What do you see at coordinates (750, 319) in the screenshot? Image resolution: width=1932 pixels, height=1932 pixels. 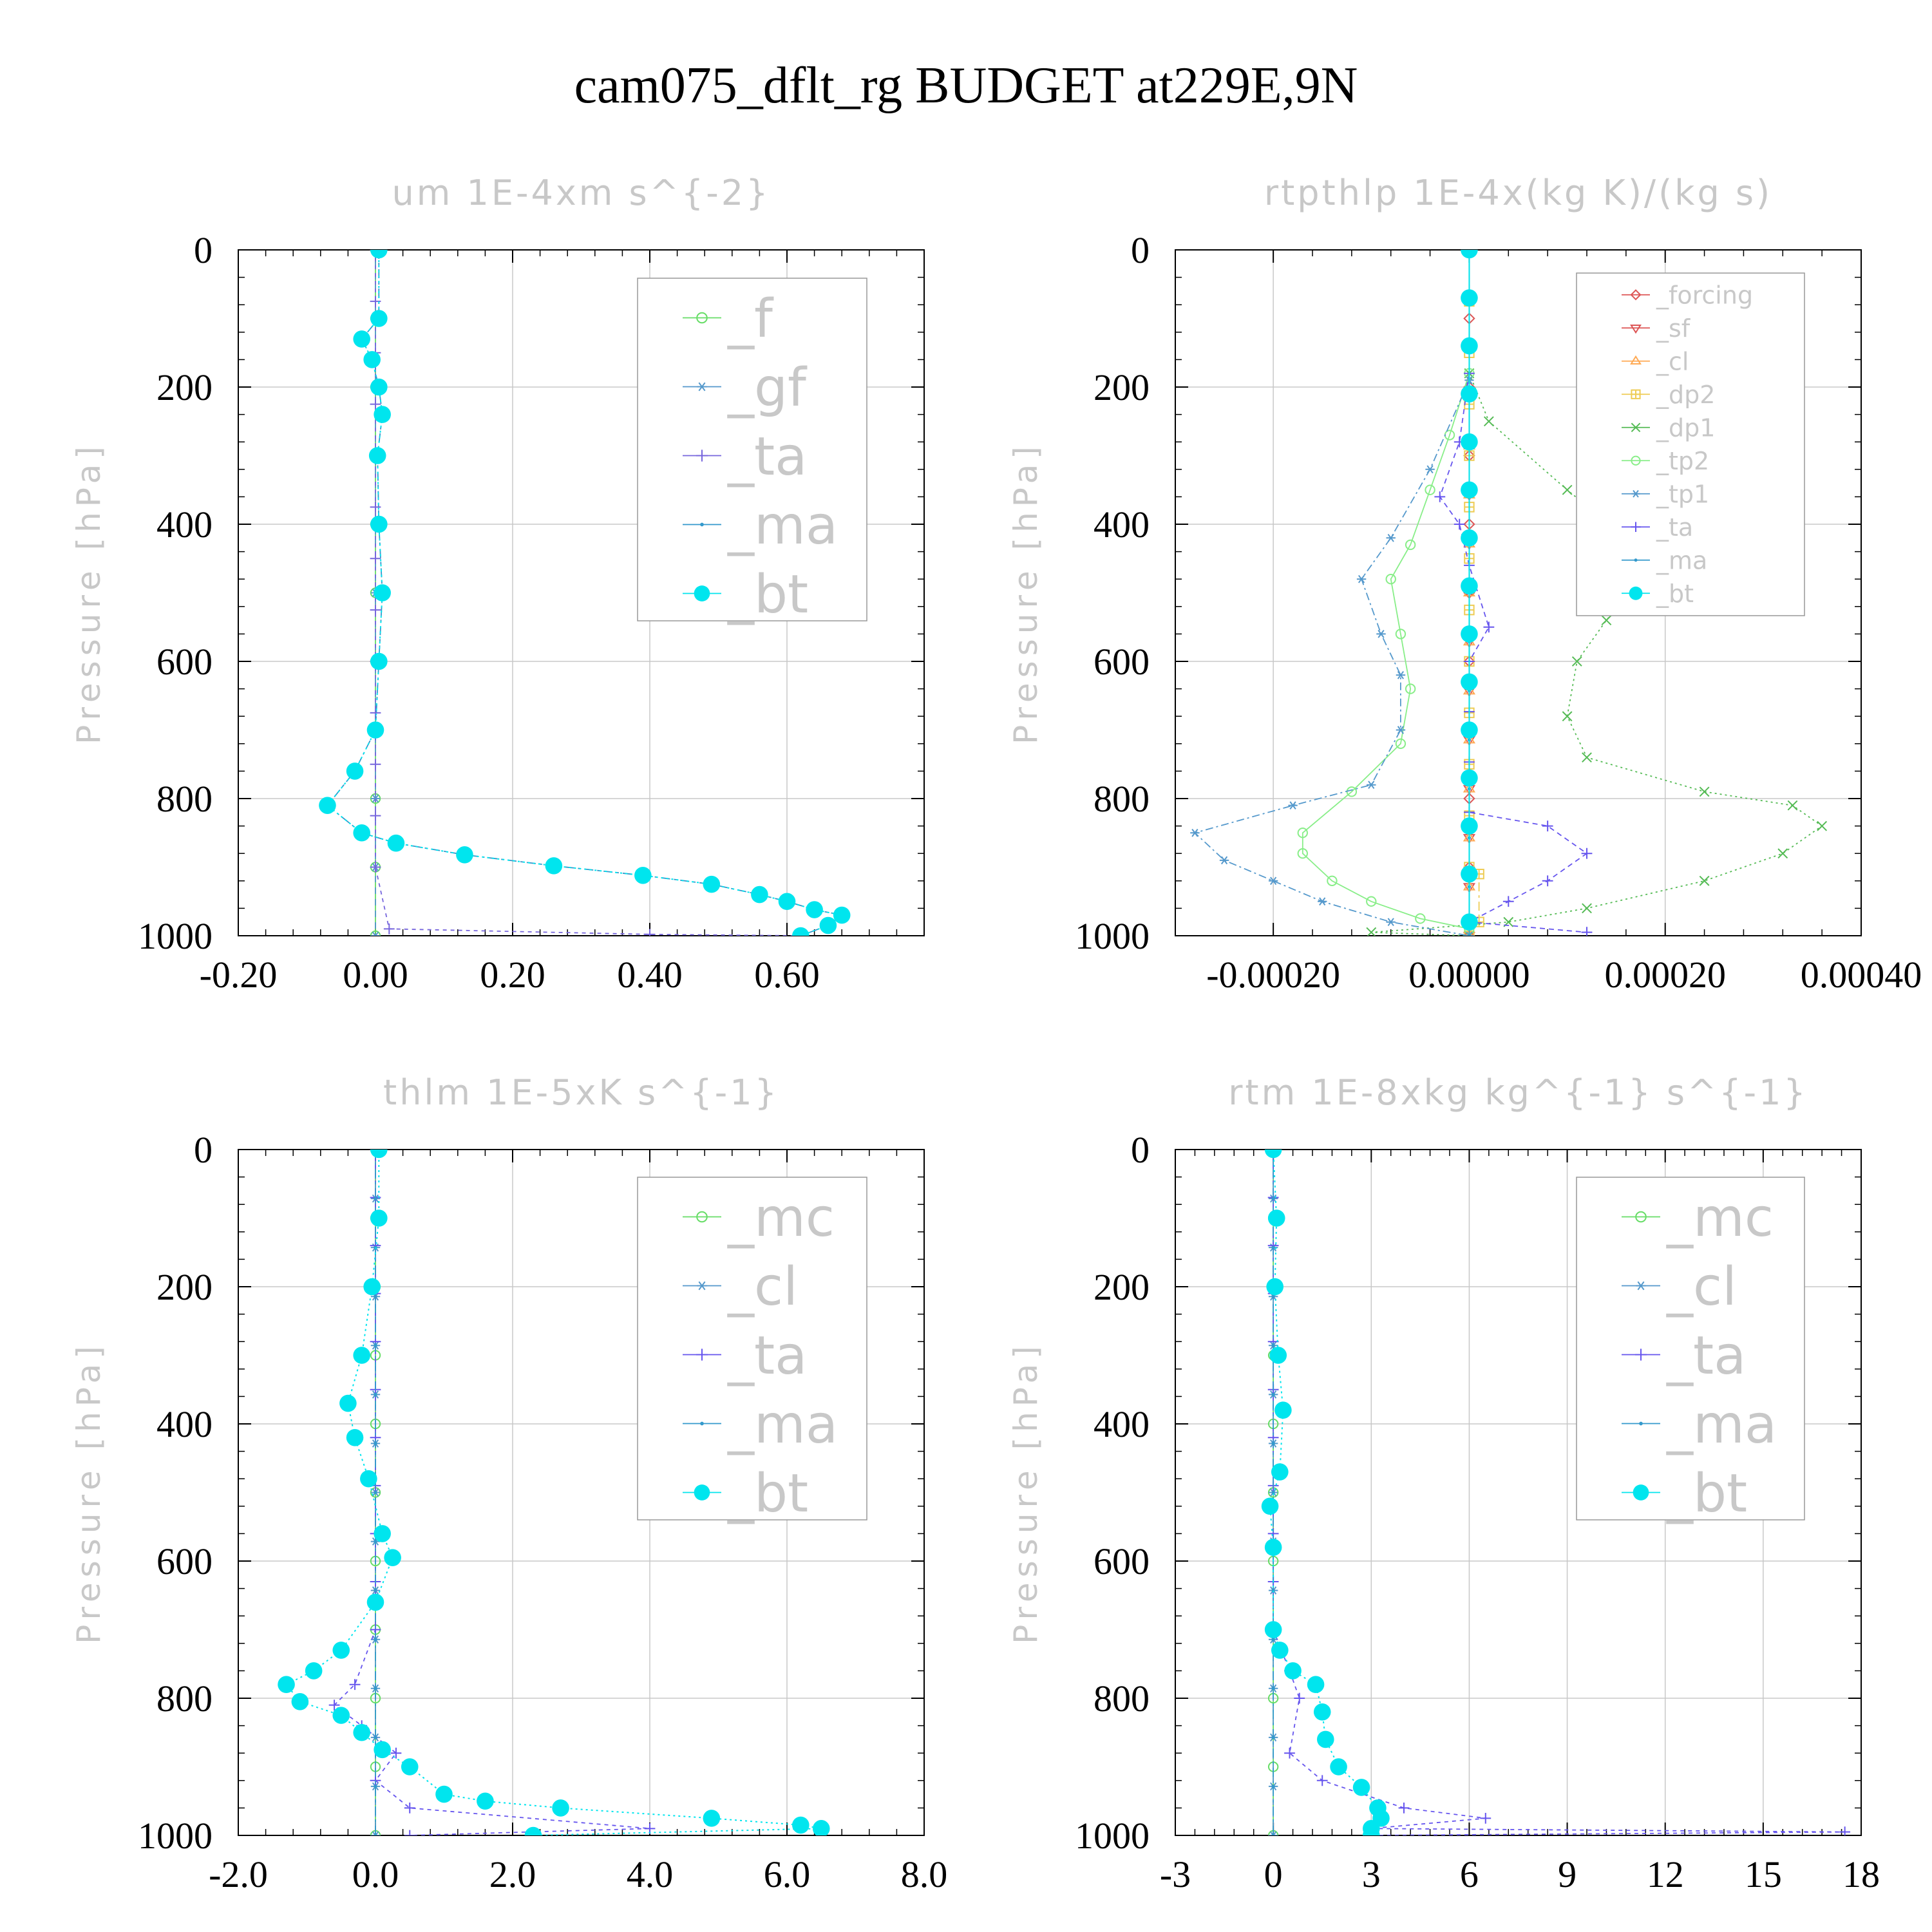 I see `legend-label: _f` at bounding box center [750, 319].